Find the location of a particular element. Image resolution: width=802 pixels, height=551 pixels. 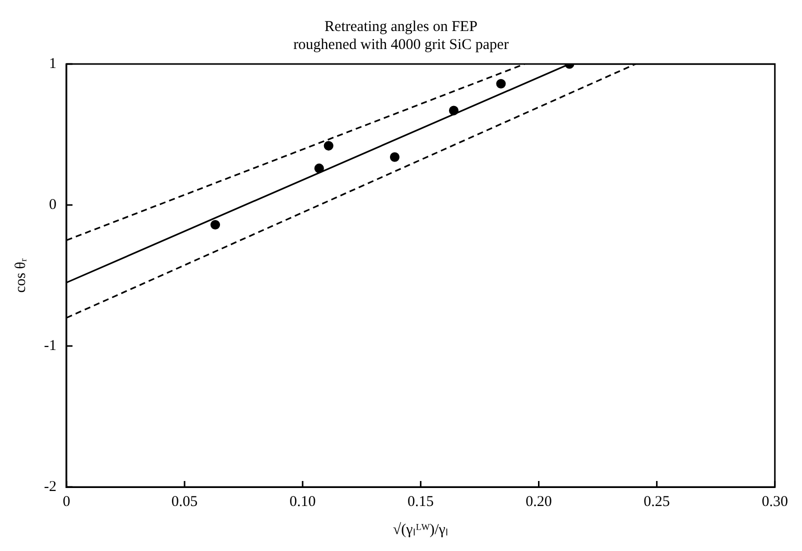

x-tick-label: 0.15 is located at coordinates (421, 502).